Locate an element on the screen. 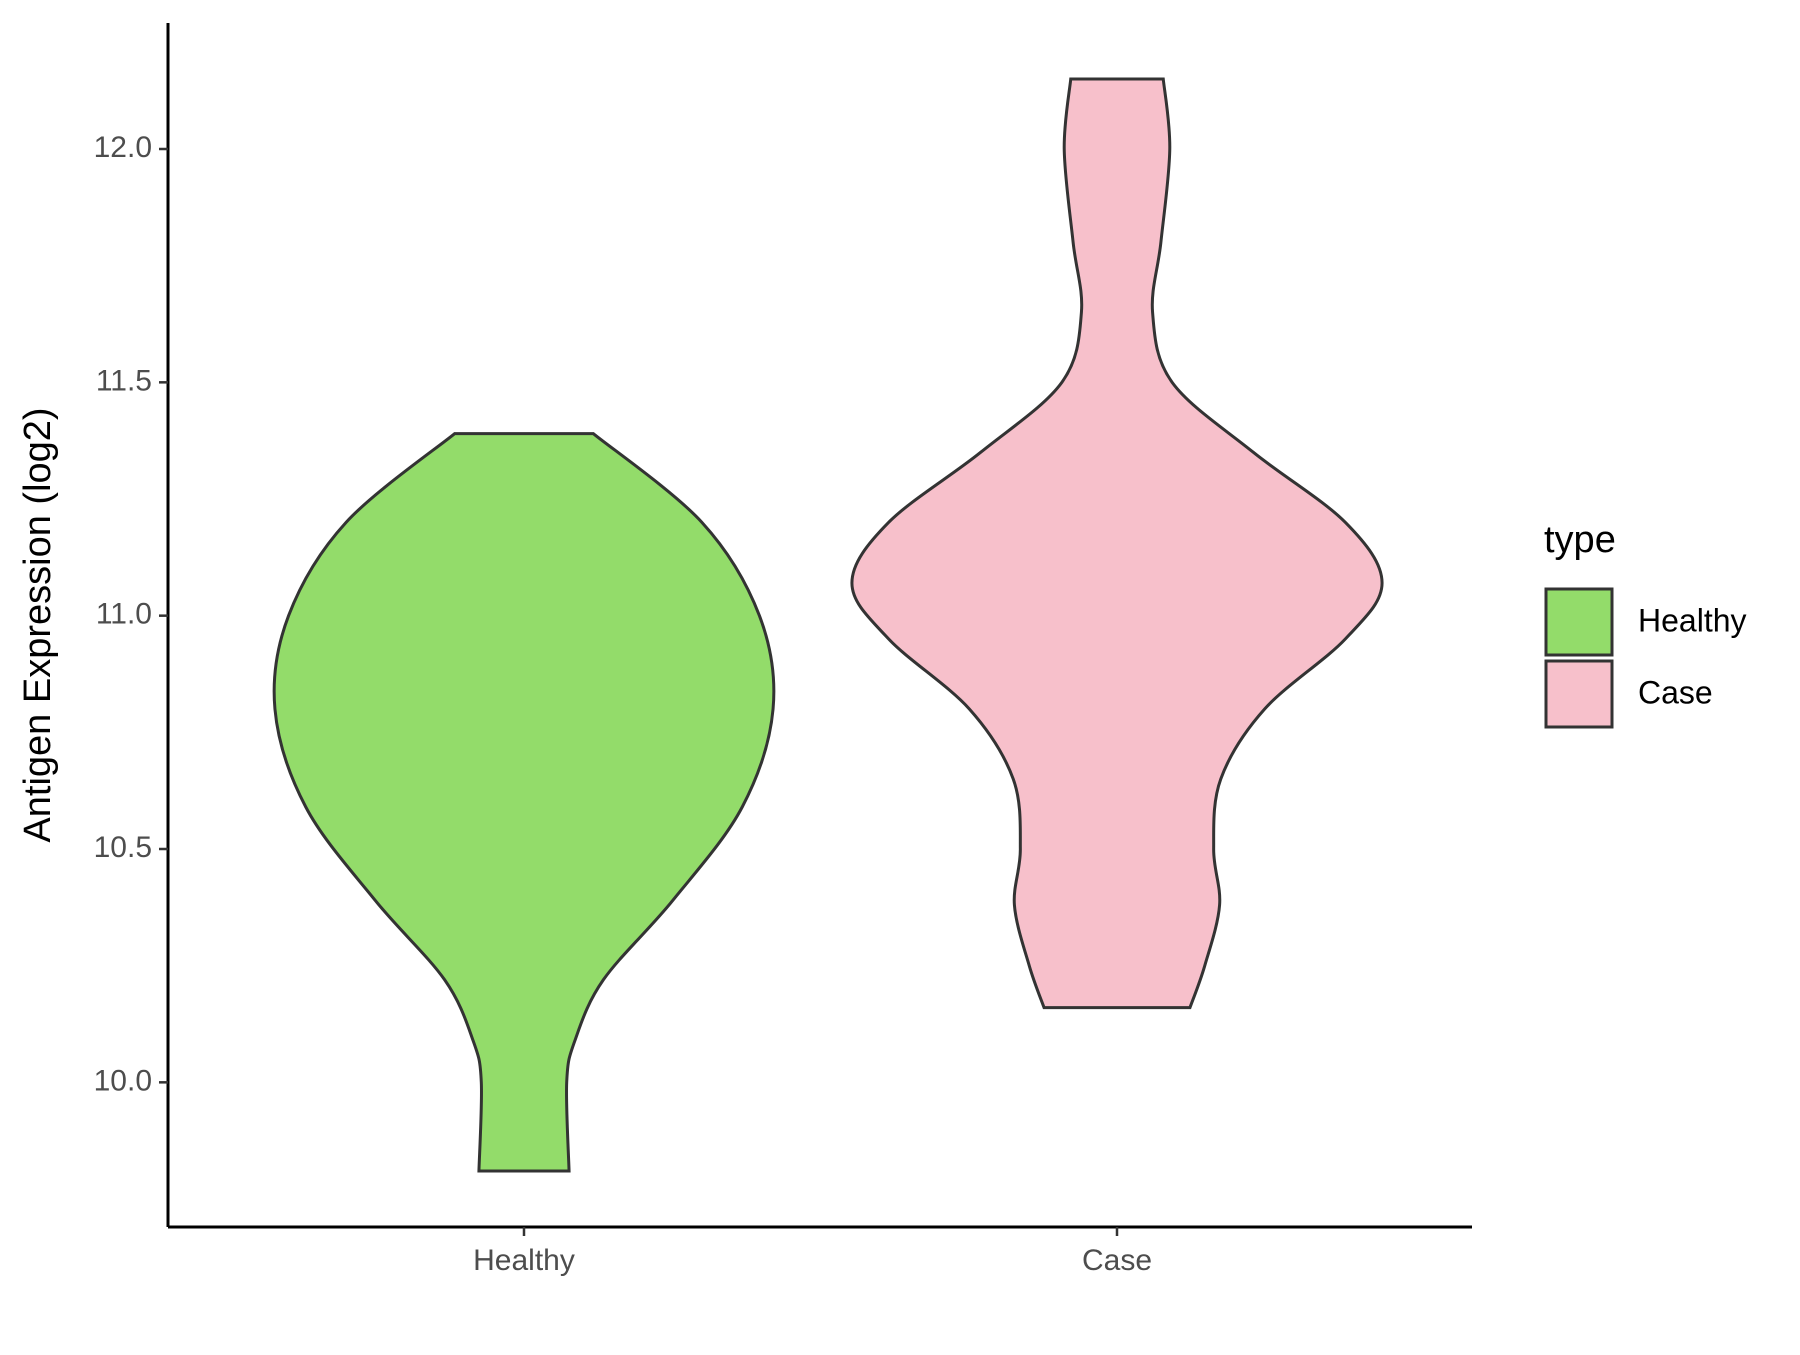 The height and width of the screenshot is (1355, 1800). y-tick-label: 10.5 is located at coordinates (123, 847).